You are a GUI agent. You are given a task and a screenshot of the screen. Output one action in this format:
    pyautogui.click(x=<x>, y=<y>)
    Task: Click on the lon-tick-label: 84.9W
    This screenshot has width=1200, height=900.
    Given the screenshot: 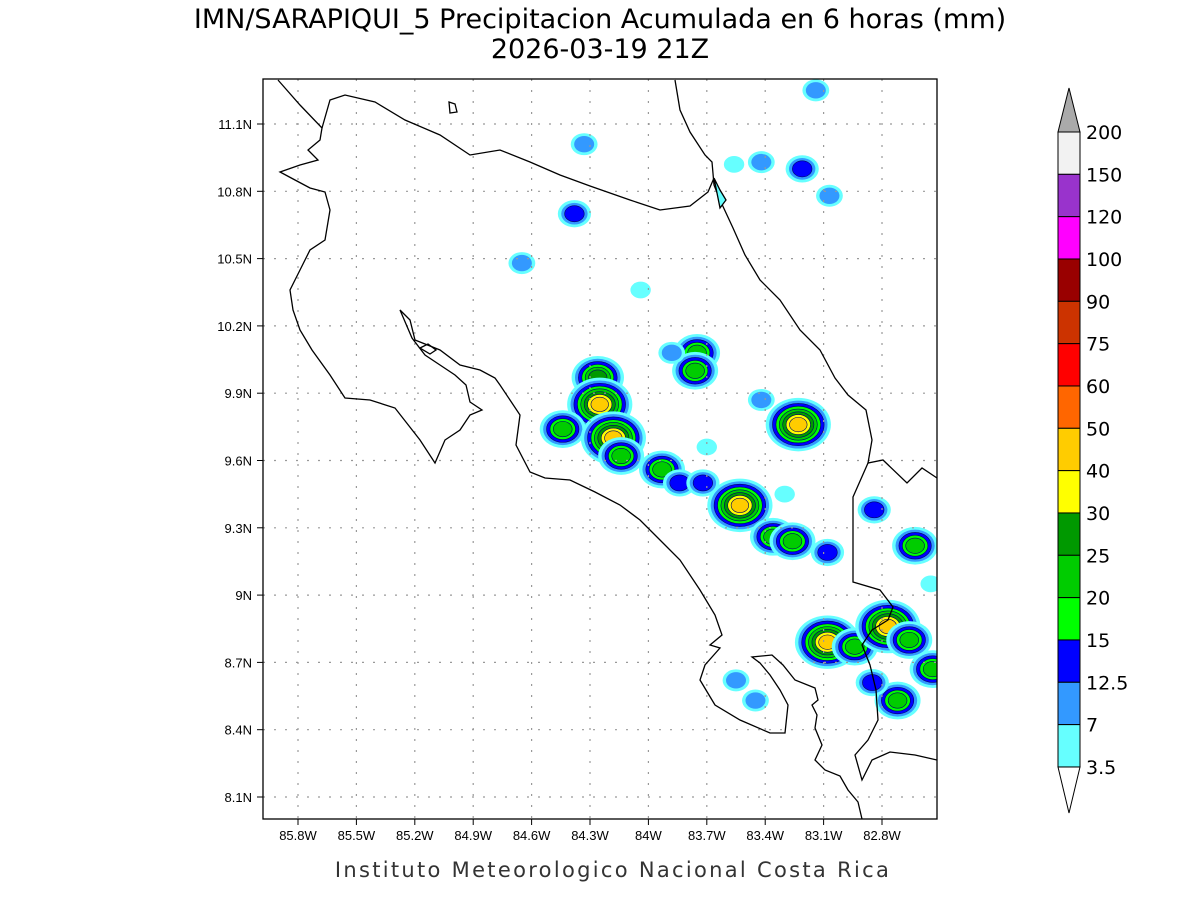 What is the action you would take?
    pyautogui.click(x=473, y=835)
    